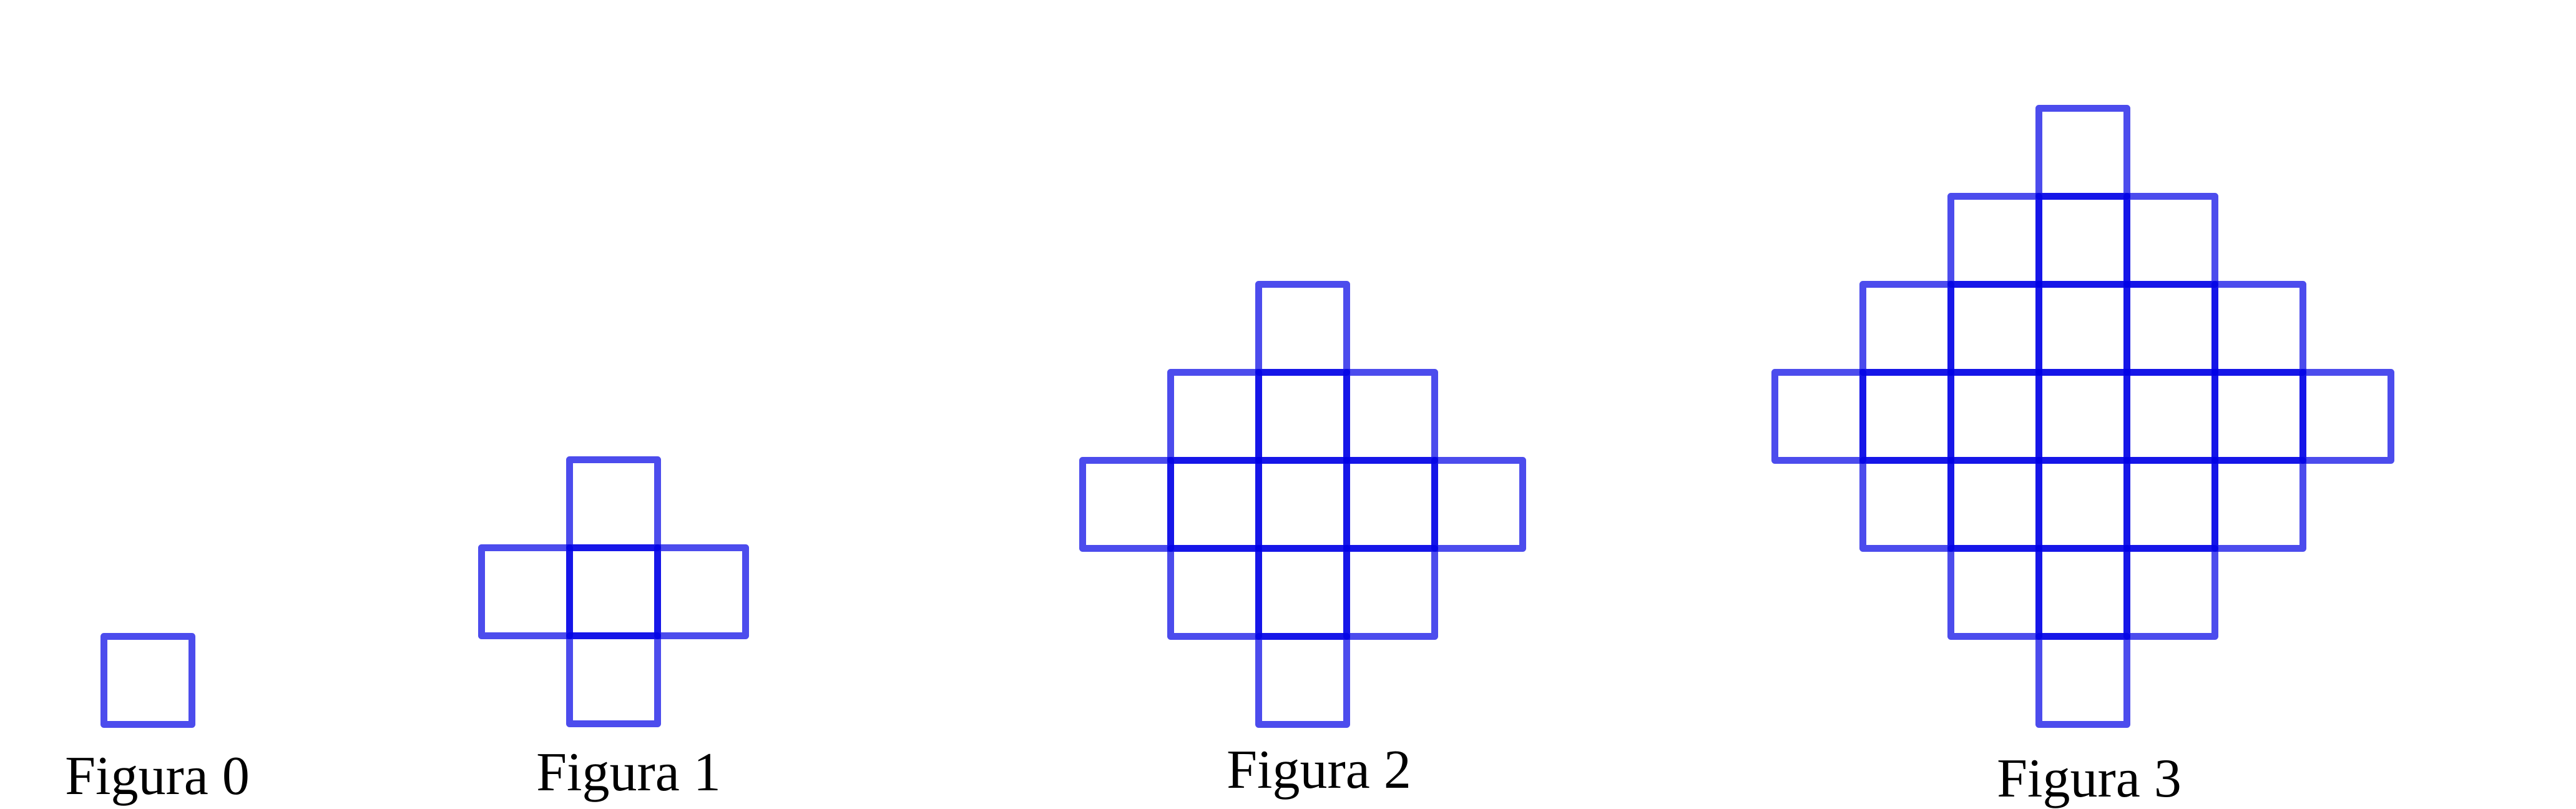 The width and height of the screenshot is (2576, 809). What do you see at coordinates (1319, 770) in the screenshot?
I see `figure-2-label: Figura 2` at bounding box center [1319, 770].